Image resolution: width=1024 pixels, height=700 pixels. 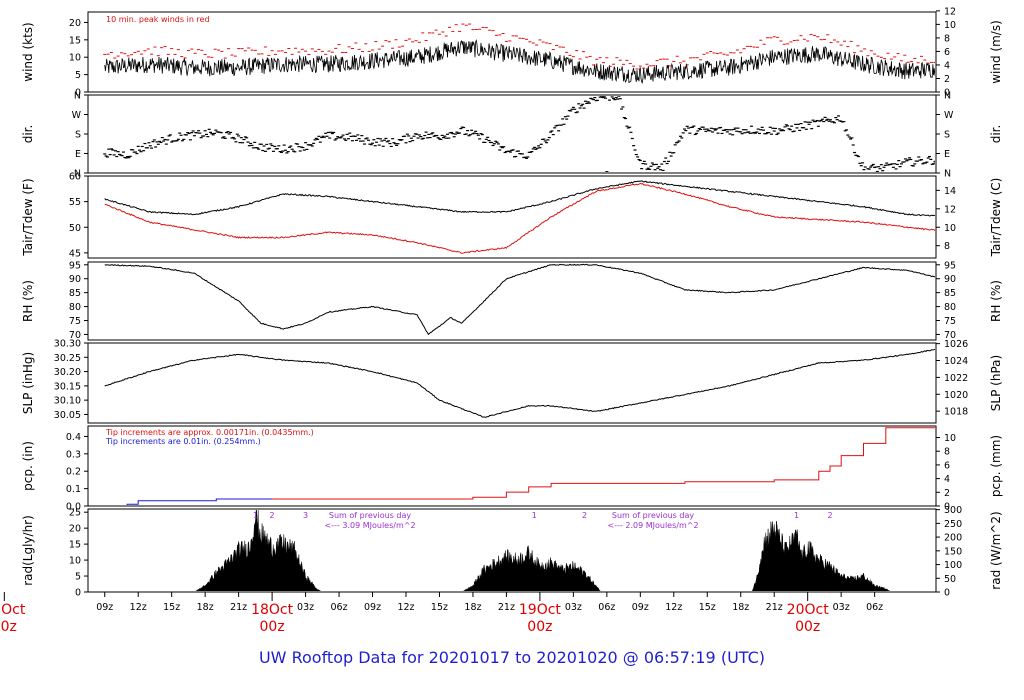 What do you see at coordinates (953, 510) in the screenshot?
I see `ytick-label-right: 300` at bounding box center [953, 510].